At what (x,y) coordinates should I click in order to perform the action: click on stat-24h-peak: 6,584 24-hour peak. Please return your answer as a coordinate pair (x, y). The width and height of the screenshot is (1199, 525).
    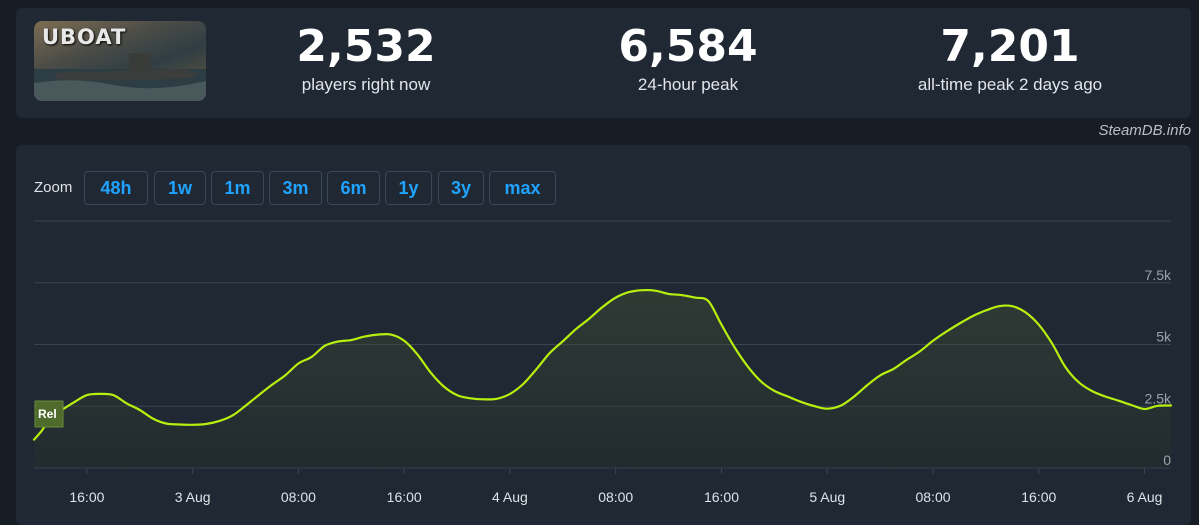
    Looking at the image, I should click on (688, 60).